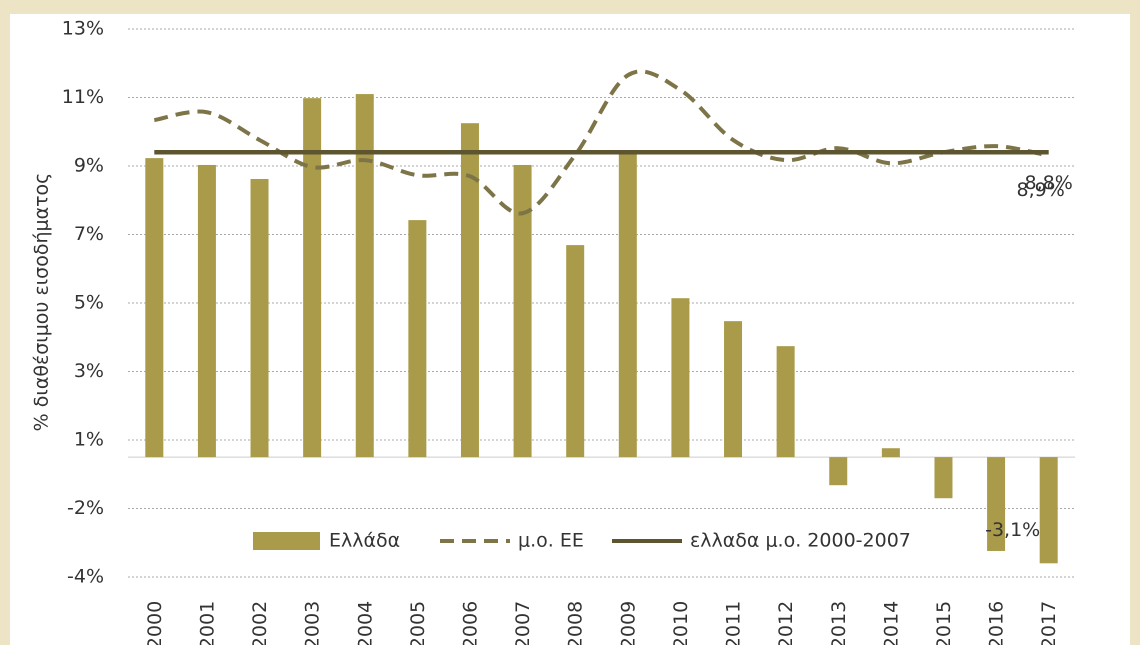 This screenshot has width=1140, height=645. What do you see at coordinates (83, 29) in the screenshot?
I see `y-tick-label: 13%` at bounding box center [83, 29].